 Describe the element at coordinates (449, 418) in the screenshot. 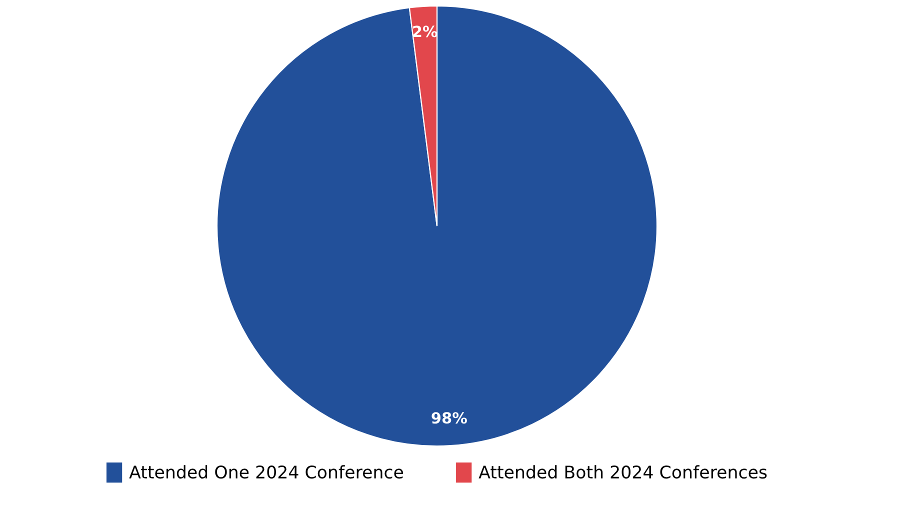

I see `data-label: 98%` at that location.